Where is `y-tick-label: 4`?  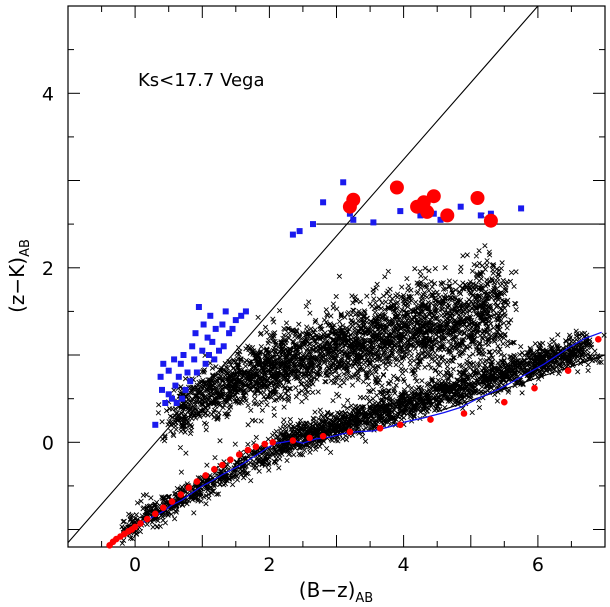
y-tick-label: 4 is located at coordinates (48, 94).